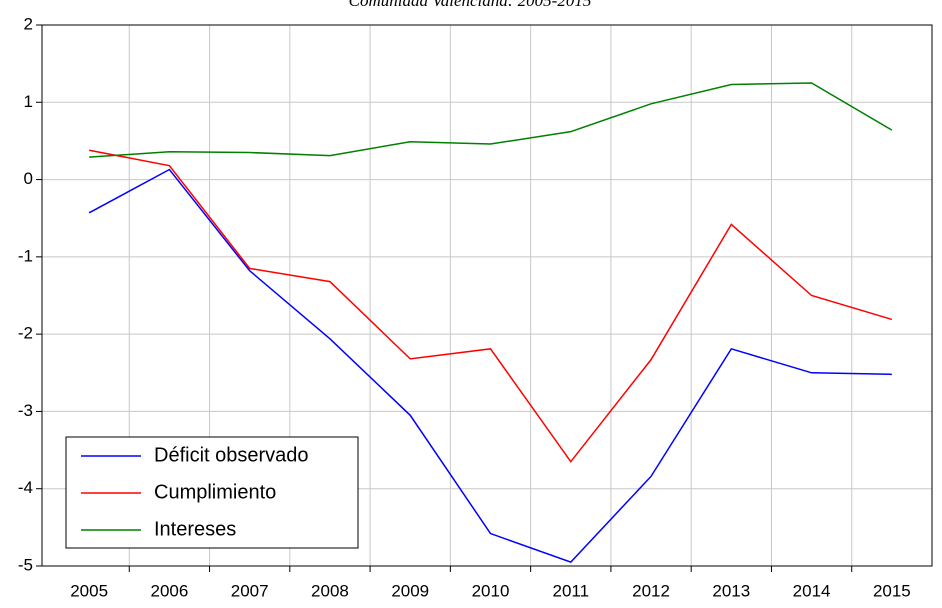  What do you see at coordinates (410, 590) in the screenshot?
I see `x-tick-label: 2009` at bounding box center [410, 590].